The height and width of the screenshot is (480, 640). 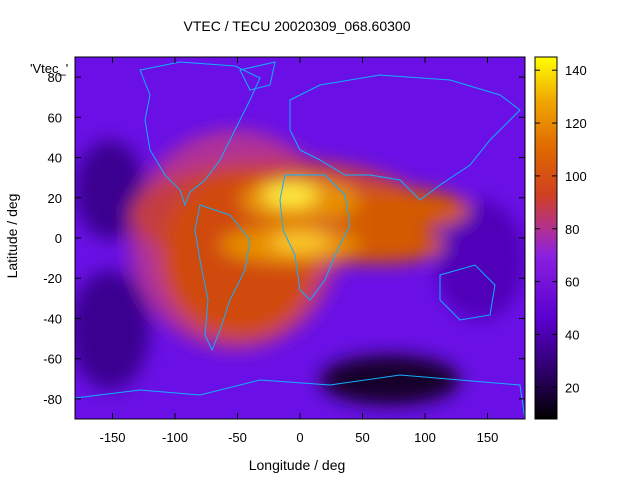 What do you see at coordinates (296, 26) in the screenshot?
I see `chart-title: VTEC / TECU 20020309_068.60300` at bounding box center [296, 26].